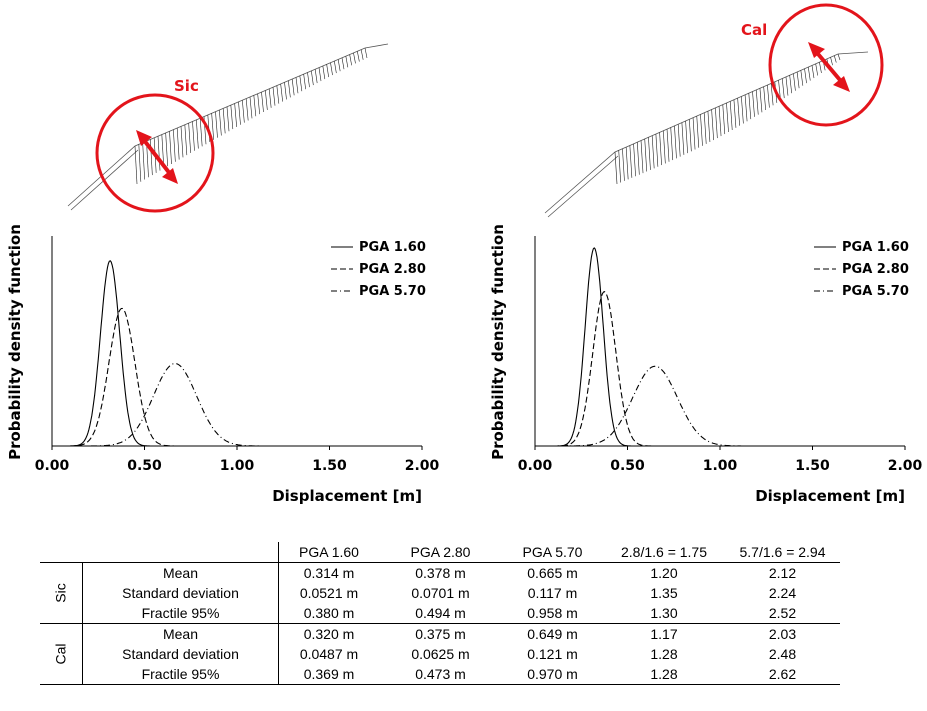 The image size is (927, 711). Describe the element at coordinates (782, 572) in the screenshot. I see `table-cell: 2.12` at that location.